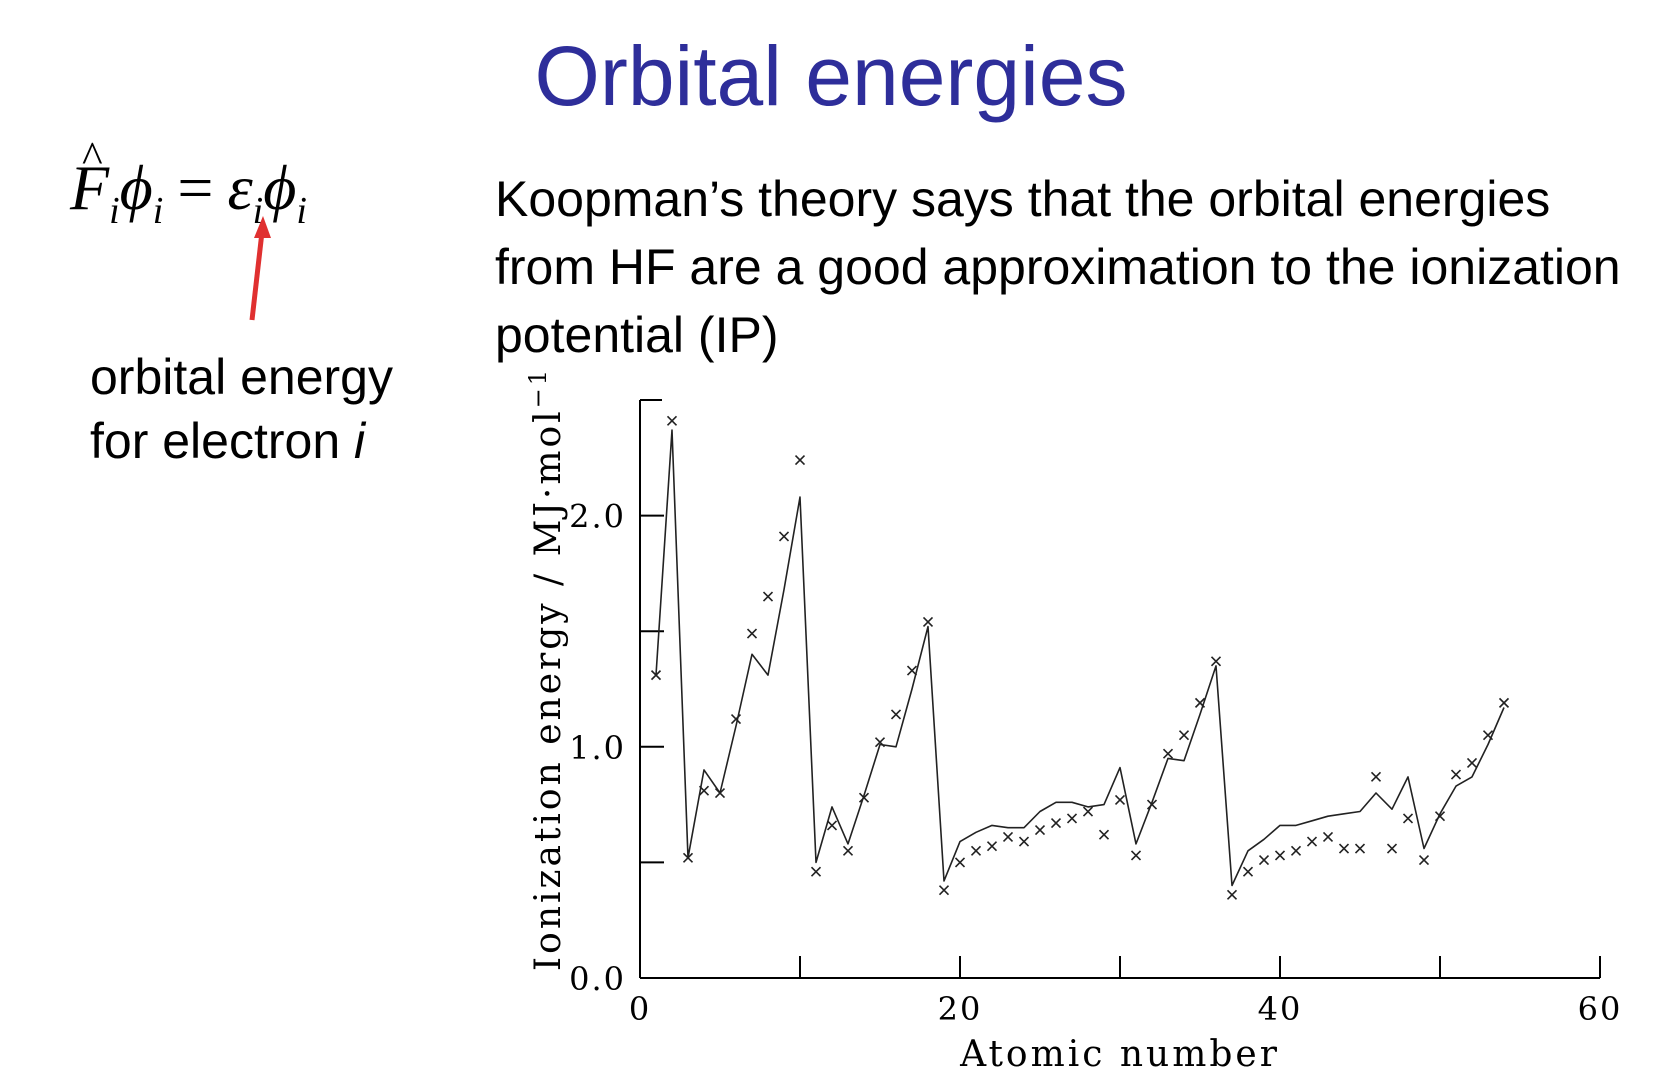 This screenshot has height=1074, width=1662. What do you see at coordinates (960, 1009) in the screenshot?
I see `x-tick-label: 20` at bounding box center [960, 1009].